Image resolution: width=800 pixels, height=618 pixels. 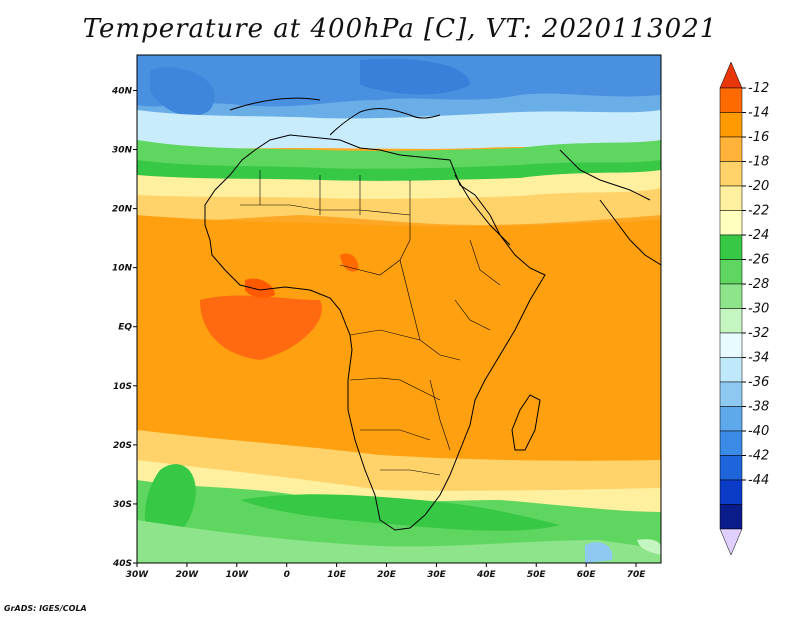 I want to click on colorbar-label: -28, so click(x=758, y=284).